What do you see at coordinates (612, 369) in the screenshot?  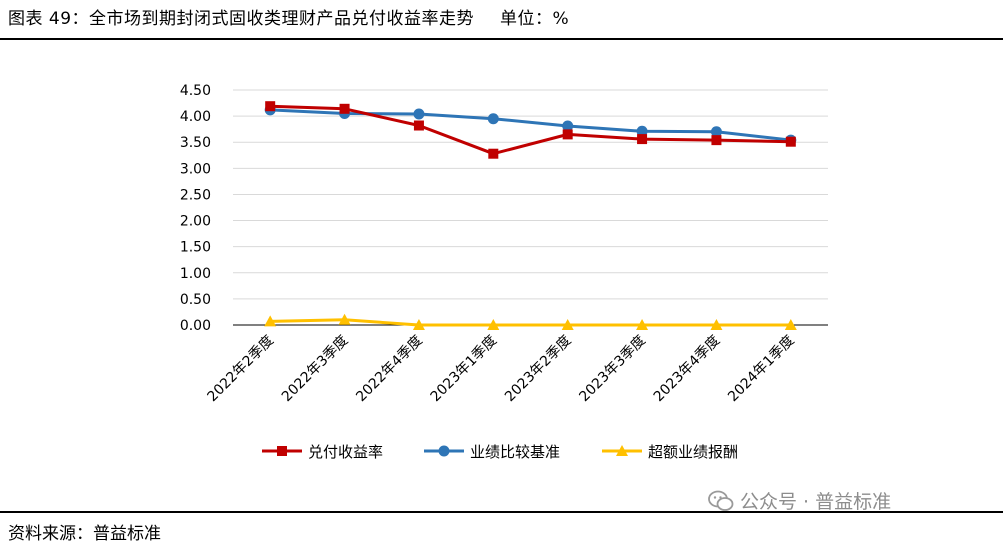 I see `x-tick-label: 2023年3季度` at bounding box center [612, 369].